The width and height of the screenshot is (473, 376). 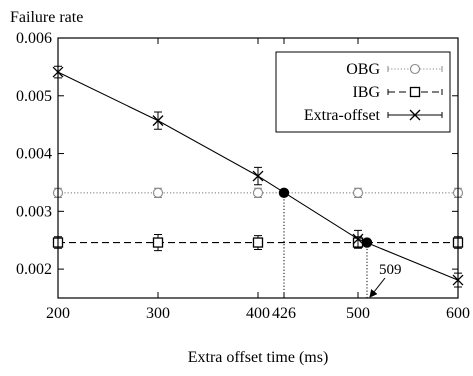 I want to click on x-tick-label: 200, so click(x=58, y=313).